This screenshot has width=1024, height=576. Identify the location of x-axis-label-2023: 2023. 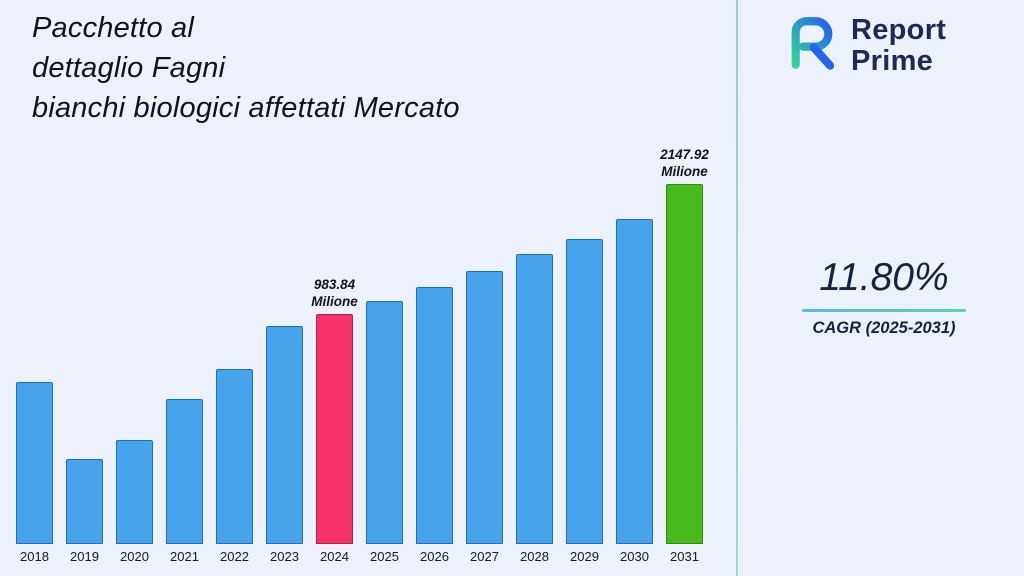
(284, 556).